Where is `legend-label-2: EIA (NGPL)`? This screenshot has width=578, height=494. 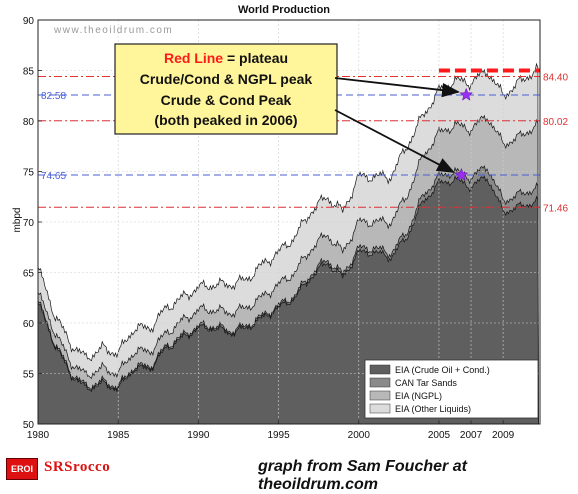
legend-label-2: EIA (NGPL) is located at coordinates (418, 396).